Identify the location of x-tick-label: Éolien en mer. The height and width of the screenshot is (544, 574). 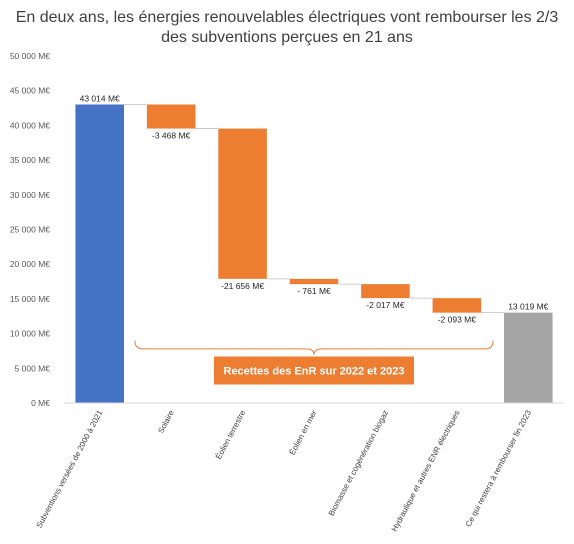
(303, 432).